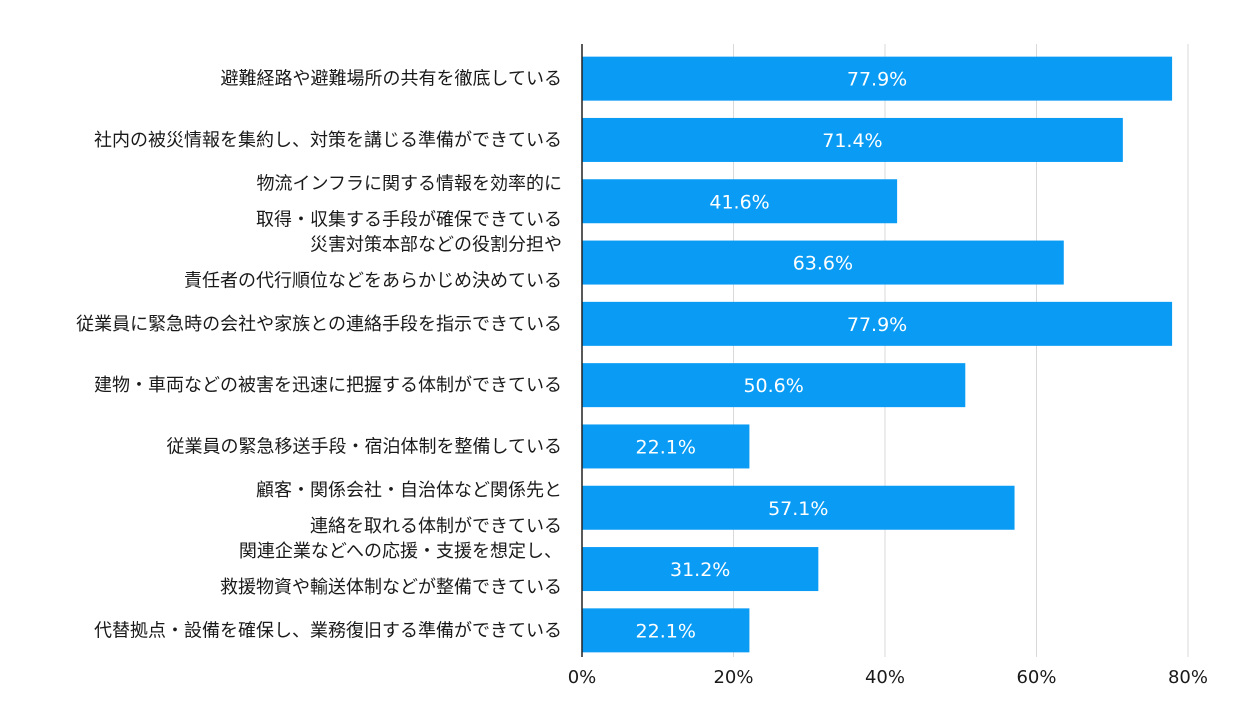 The image size is (1239, 703). I want to click on x-tick-label: 80%, so click(1188, 677).